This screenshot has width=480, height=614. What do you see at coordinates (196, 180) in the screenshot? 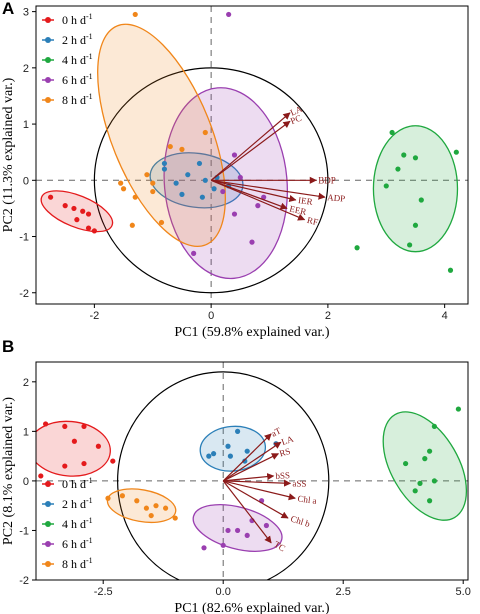
I see `ellipse-2h` at bounding box center [196, 180].